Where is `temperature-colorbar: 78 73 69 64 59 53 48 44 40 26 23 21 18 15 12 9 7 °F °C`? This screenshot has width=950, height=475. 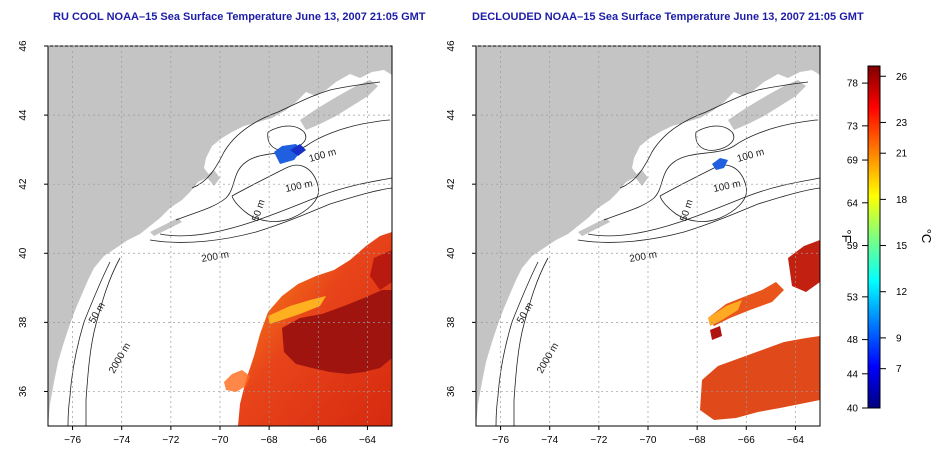 temperature-colorbar: 78 73 69 64 59 53 48 44 40 26 23 21 18 15 12 9 7 °F °C is located at coordinates (886, 240).